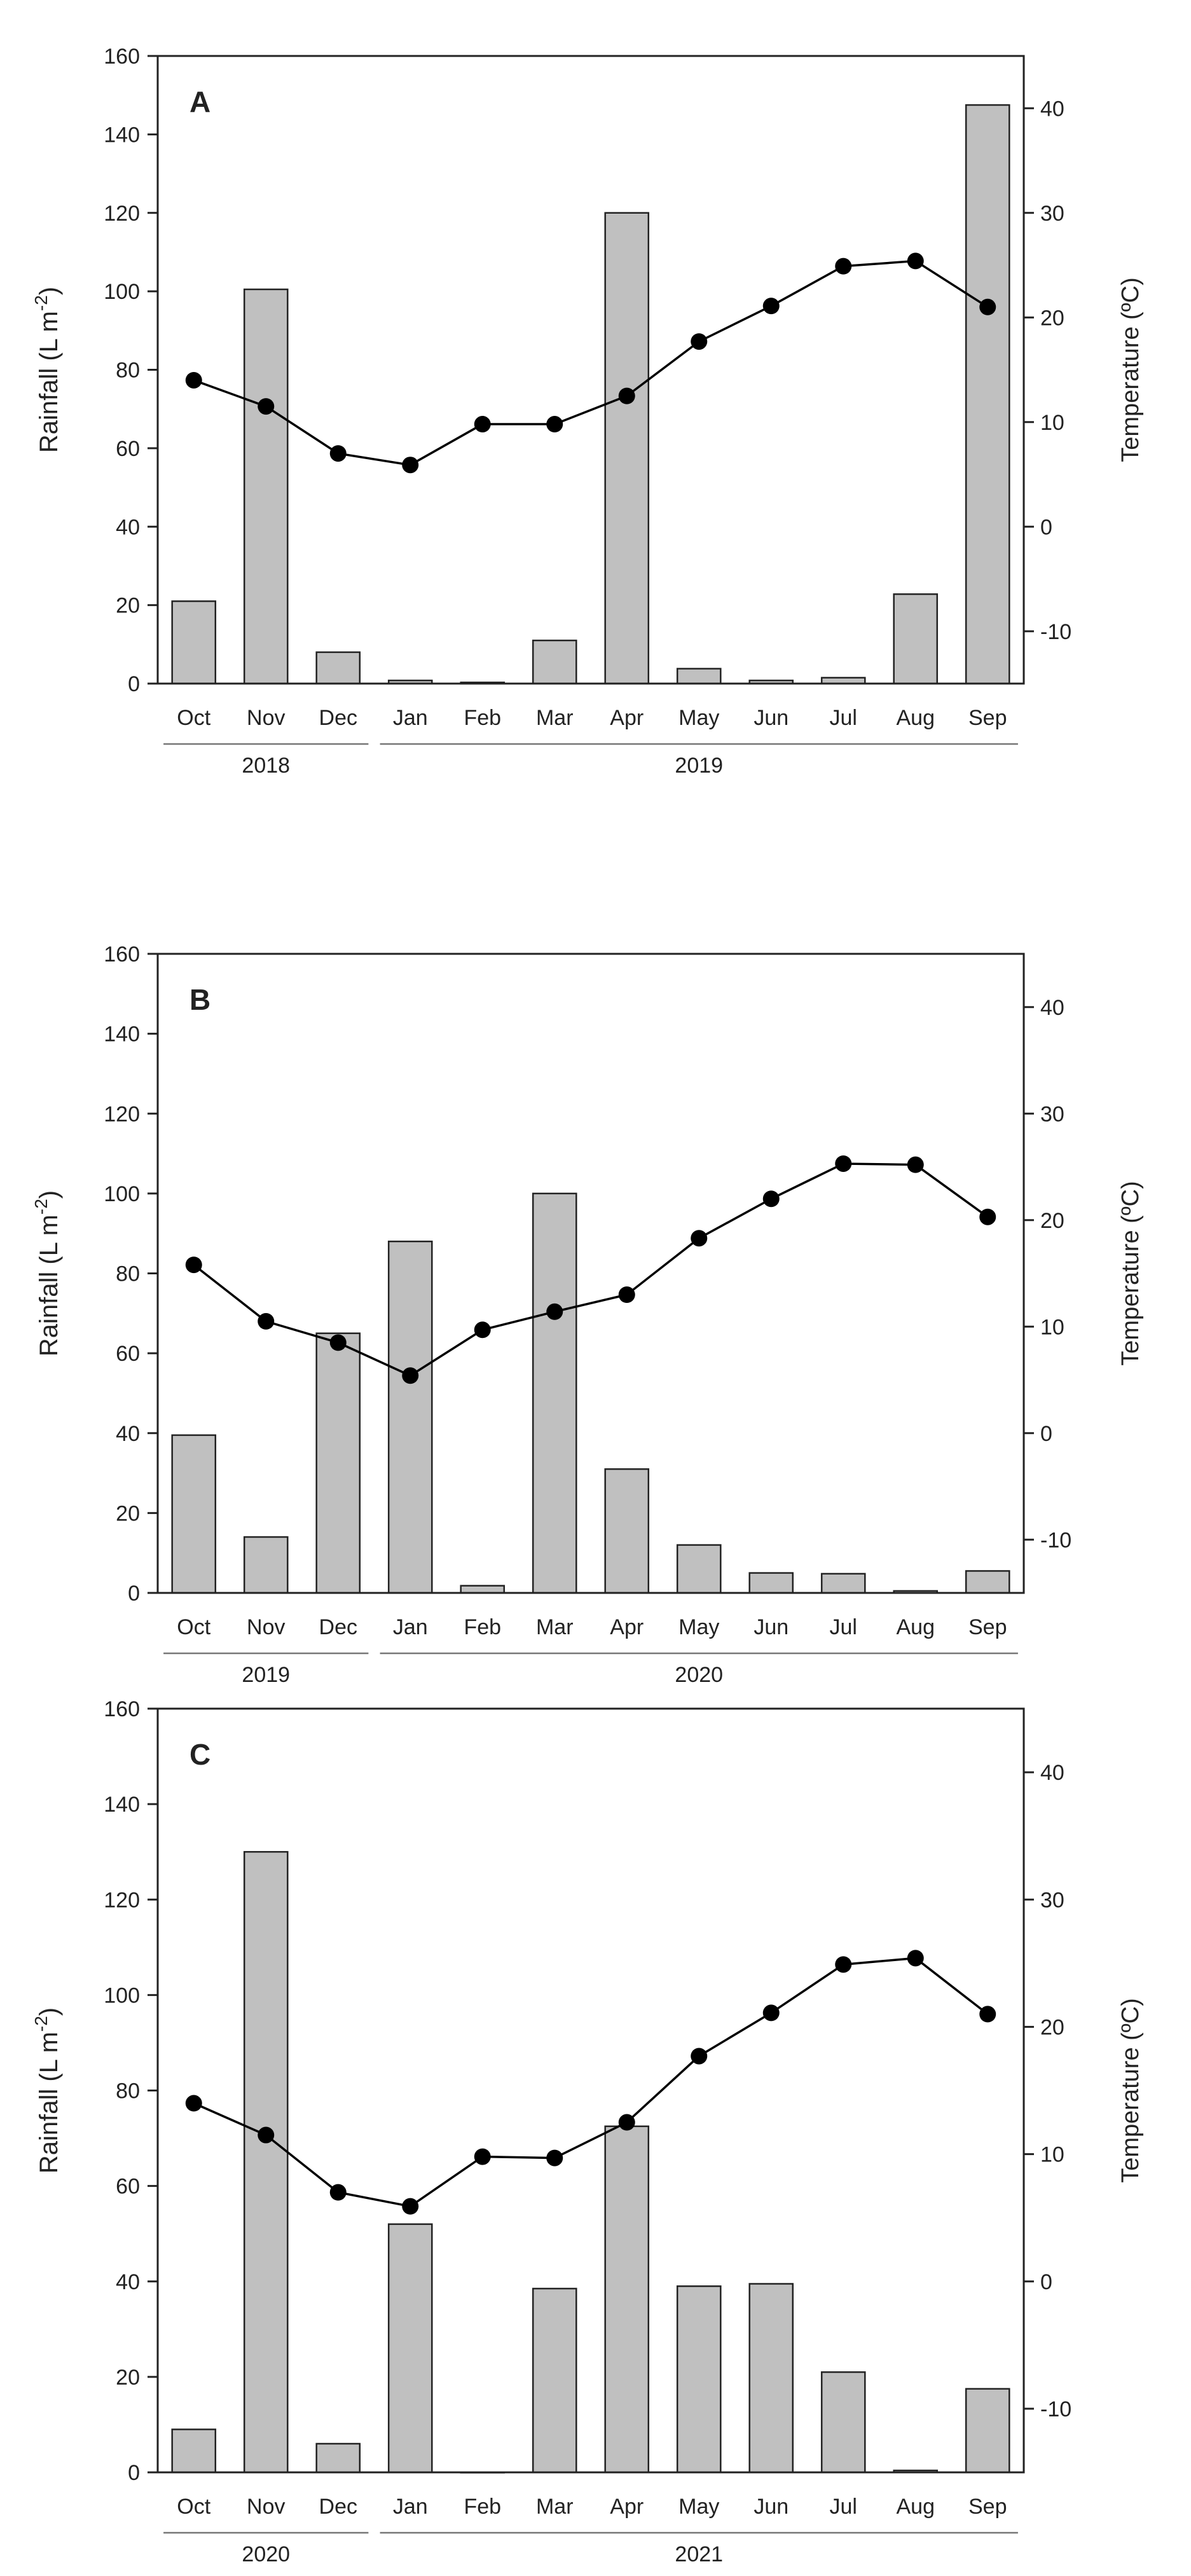 The height and width of the screenshot is (2576, 1191). What do you see at coordinates (699, 766) in the screenshot?
I see `year-group-label: 2019` at bounding box center [699, 766].